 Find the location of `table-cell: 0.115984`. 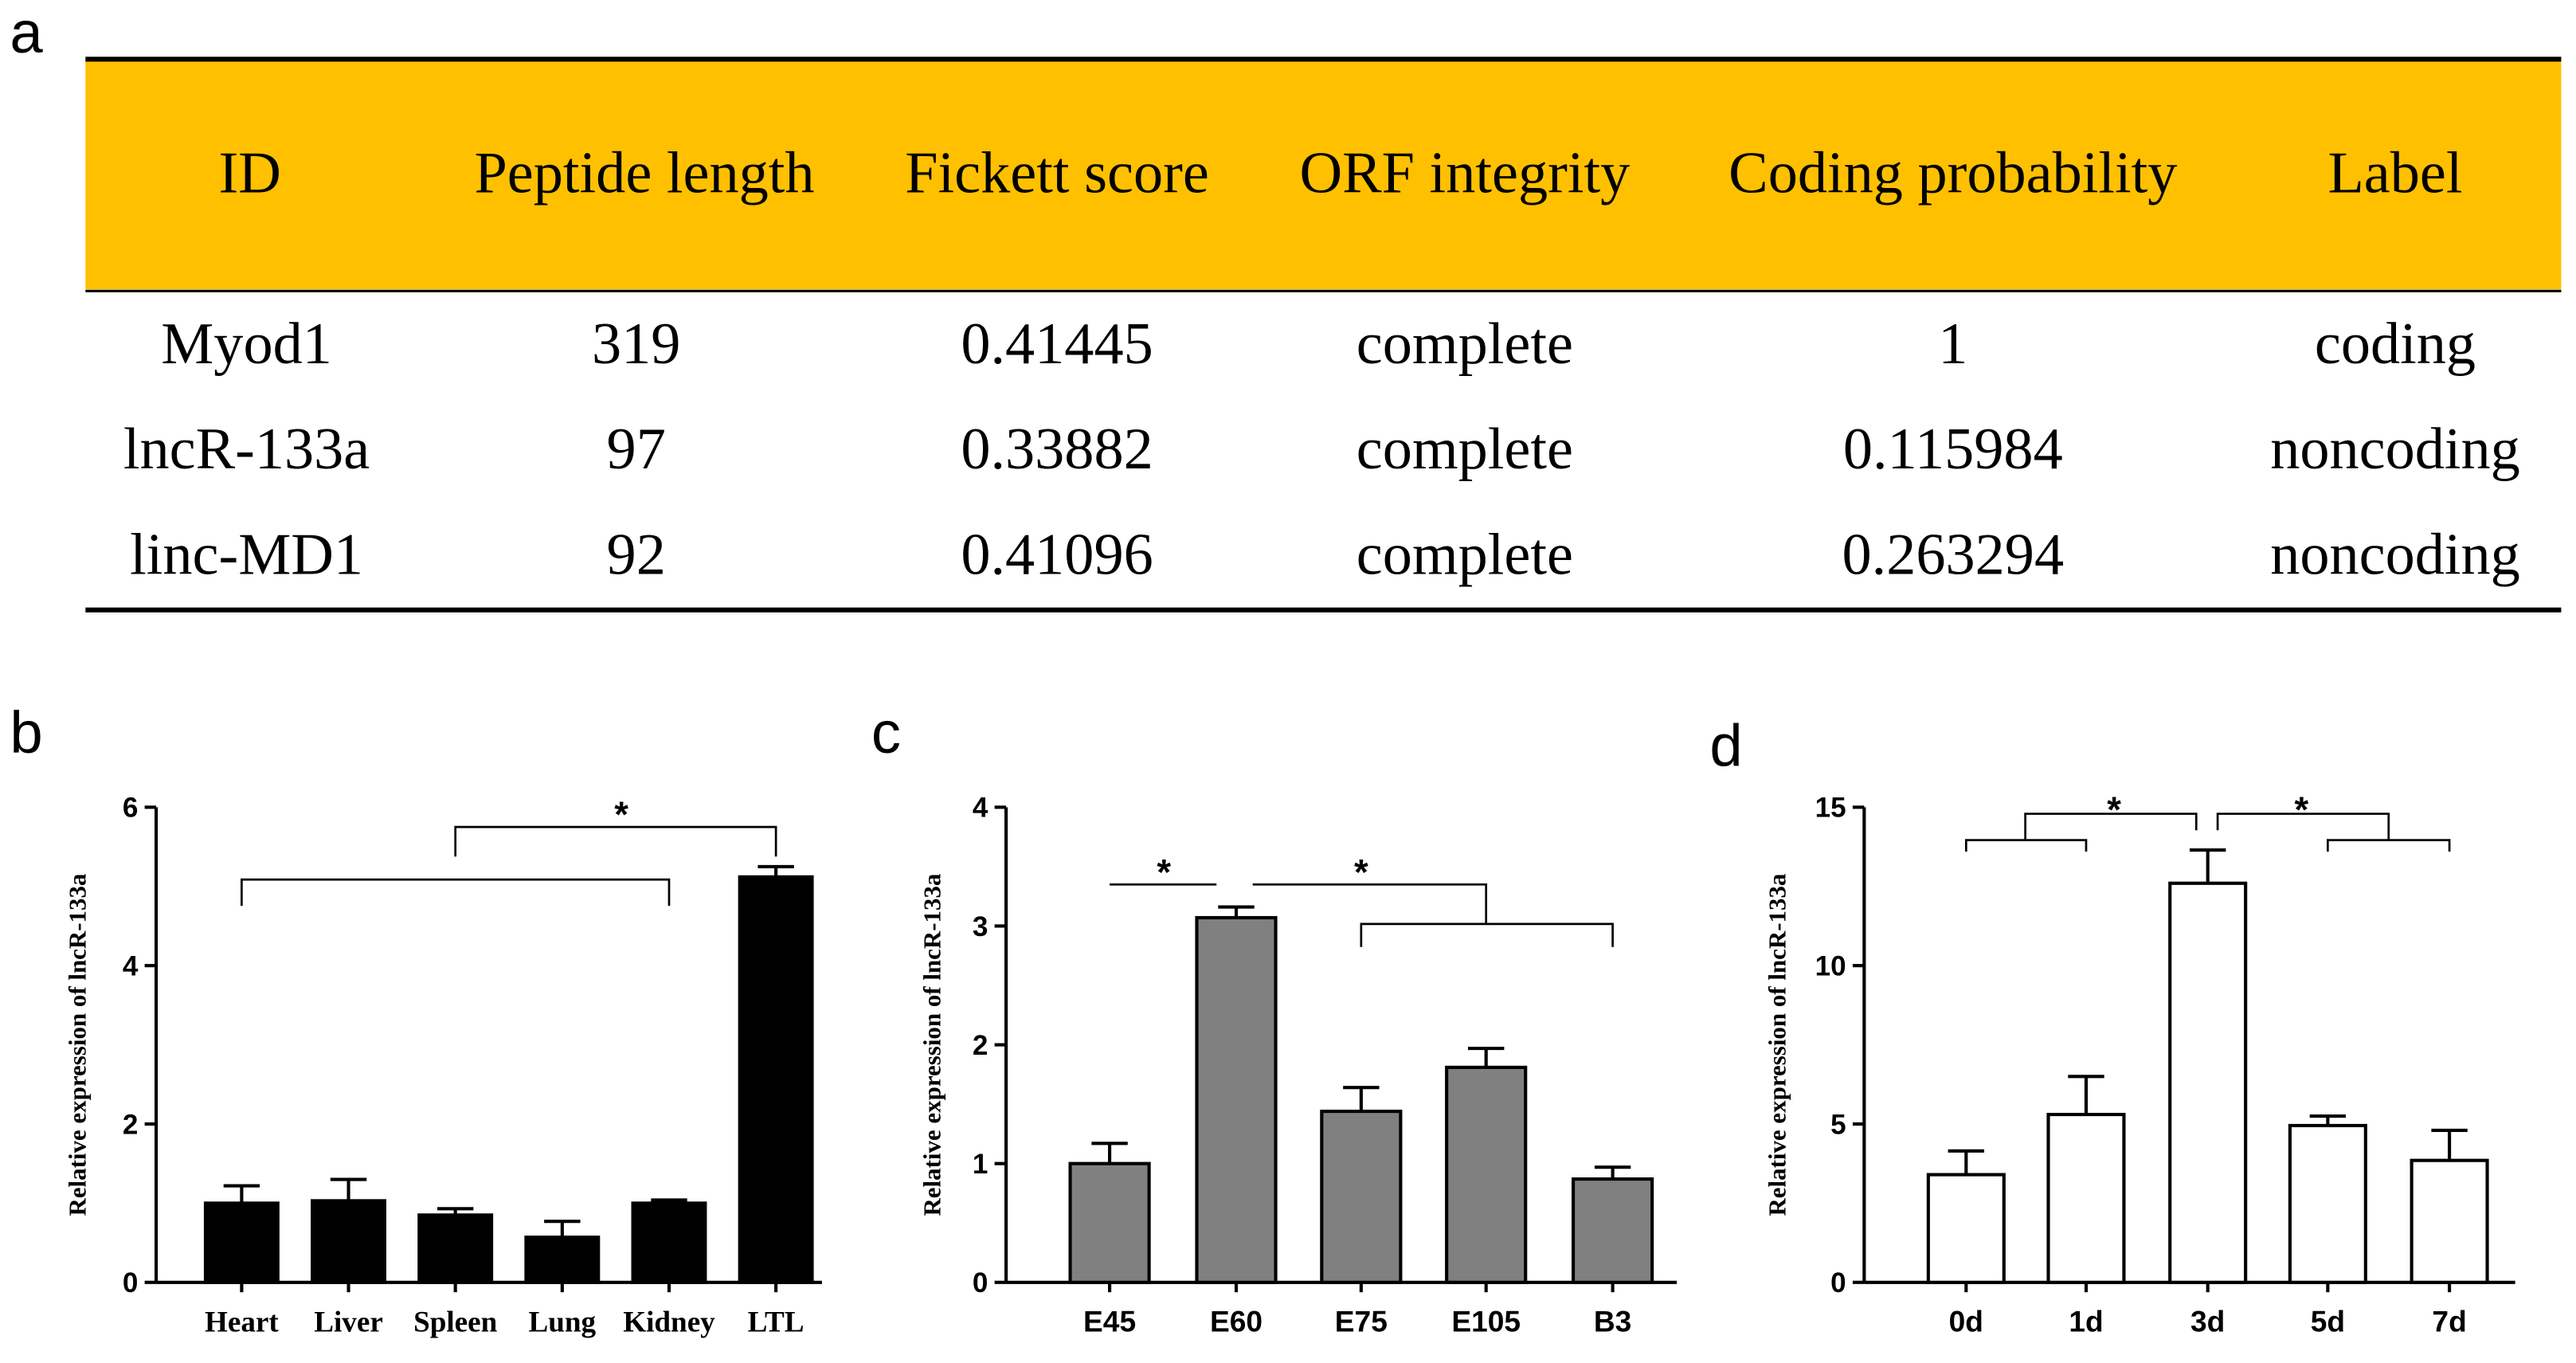

table-cell: 0.115984 is located at coordinates (1953, 449).